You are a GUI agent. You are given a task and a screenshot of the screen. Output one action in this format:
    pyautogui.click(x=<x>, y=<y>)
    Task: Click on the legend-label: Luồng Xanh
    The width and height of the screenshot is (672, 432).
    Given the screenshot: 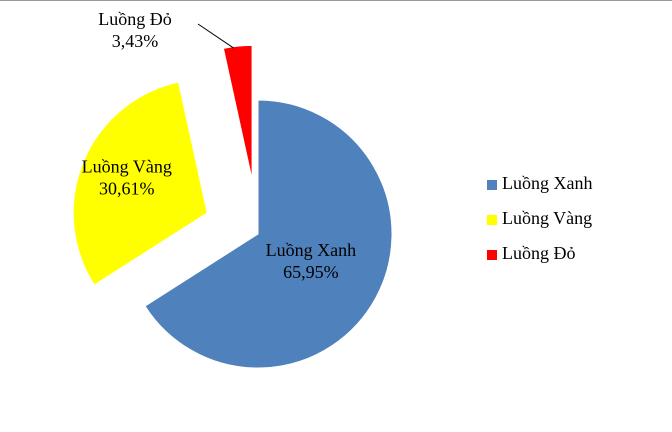 What is the action you would take?
    pyautogui.click(x=547, y=183)
    